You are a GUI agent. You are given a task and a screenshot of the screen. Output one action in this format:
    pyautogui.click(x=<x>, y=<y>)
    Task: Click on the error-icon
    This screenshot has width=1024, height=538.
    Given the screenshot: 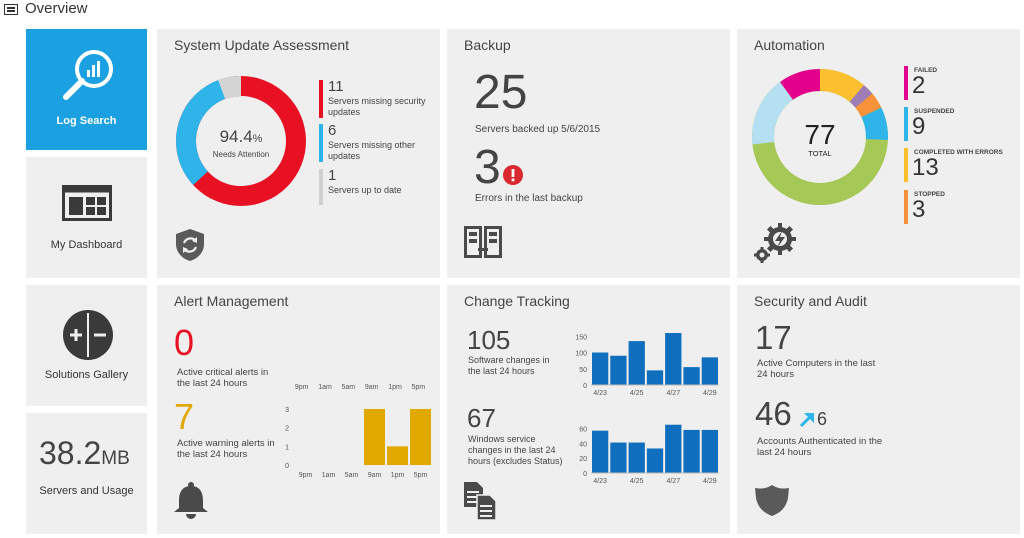 What is the action you would take?
    pyautogui.click(x=513, y=175)
    